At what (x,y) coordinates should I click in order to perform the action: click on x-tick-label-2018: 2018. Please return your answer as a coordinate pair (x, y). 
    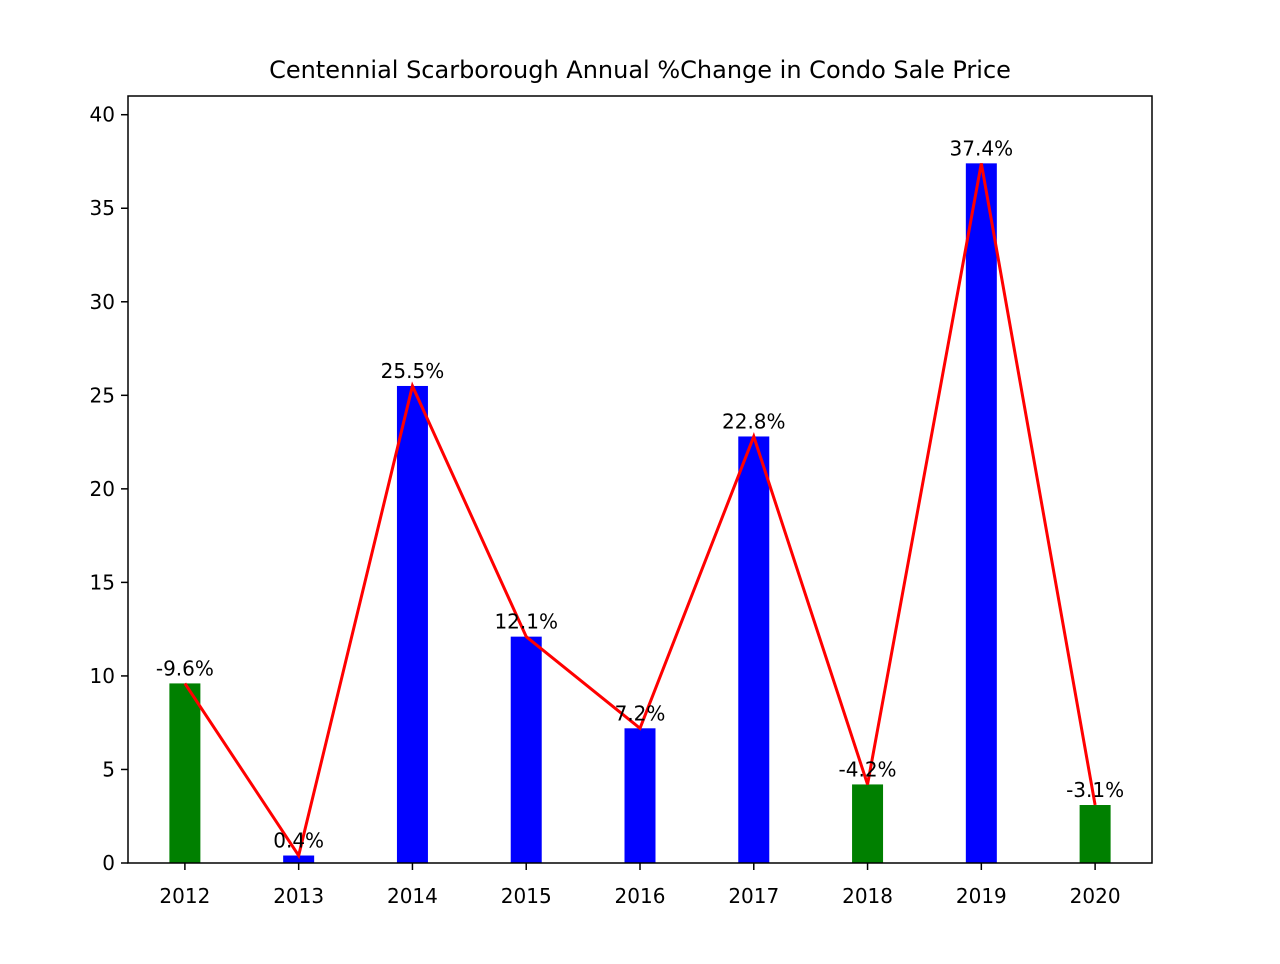
    Looking at the image, I should click on (867, 896).